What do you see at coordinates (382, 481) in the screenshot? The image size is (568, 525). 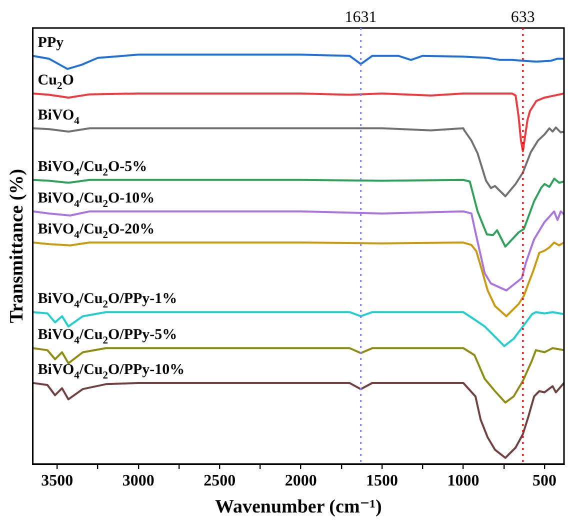 I see `x-tick-label: 1500` at bounding box center [382, 481].